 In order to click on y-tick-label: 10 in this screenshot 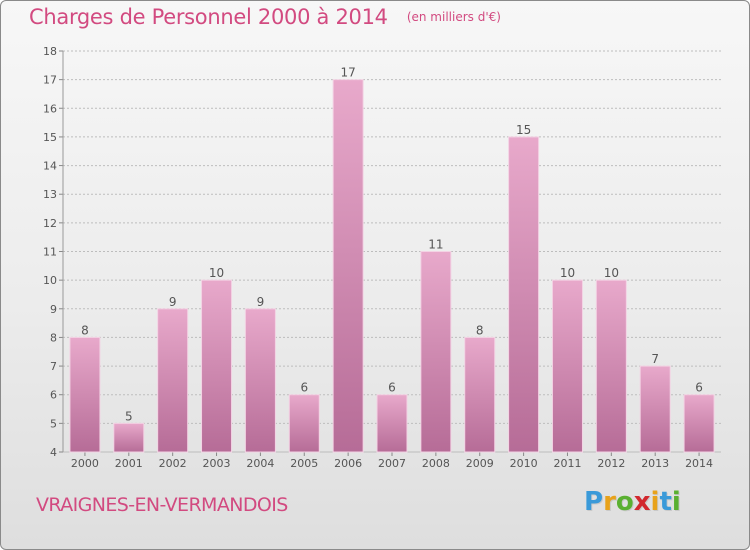, I will do `click(50, 280)`.